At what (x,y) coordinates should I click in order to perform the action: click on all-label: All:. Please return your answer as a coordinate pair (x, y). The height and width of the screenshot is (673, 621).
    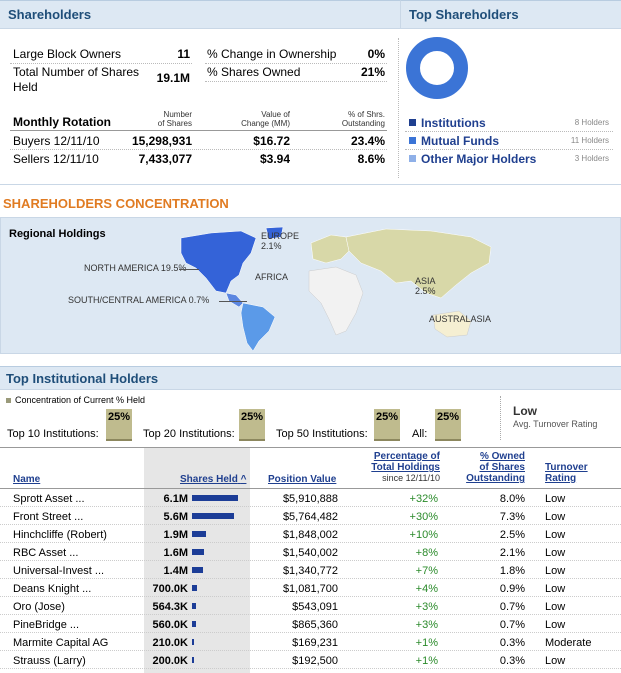
    Looking at the image, I should click on (420, 434).